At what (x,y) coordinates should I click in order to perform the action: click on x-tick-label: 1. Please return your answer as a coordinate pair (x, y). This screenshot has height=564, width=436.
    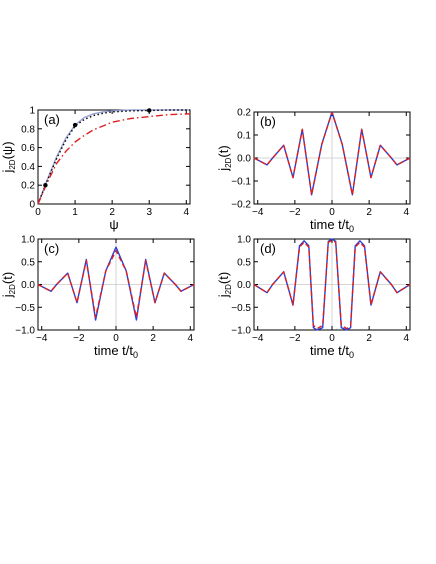
    Looking at the image, I should click on (75, 212).